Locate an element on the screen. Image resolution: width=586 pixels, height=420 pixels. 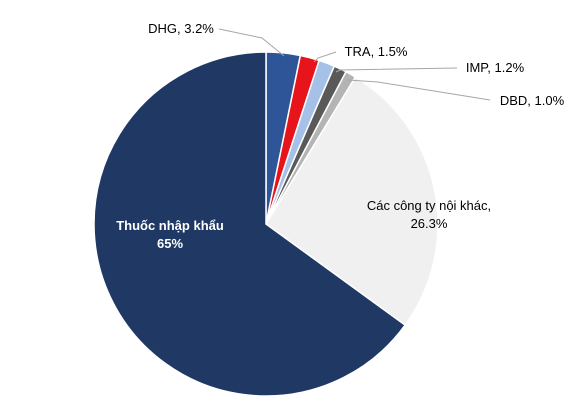
label-other-domestic-value: 26.3% is located at coordinates (429, 223).